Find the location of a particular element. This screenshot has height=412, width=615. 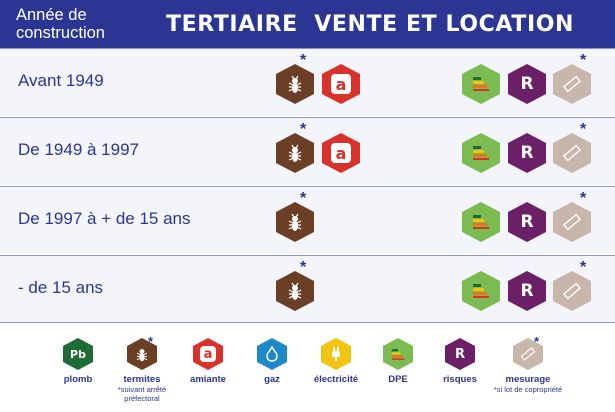

legend-item-electricite: électricité is located at coordinates (336, 361).